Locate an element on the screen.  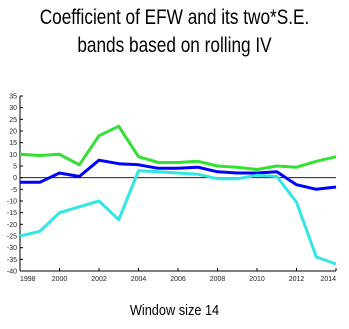
x-tick-label: 2014 is located at coordinates (328, 279).